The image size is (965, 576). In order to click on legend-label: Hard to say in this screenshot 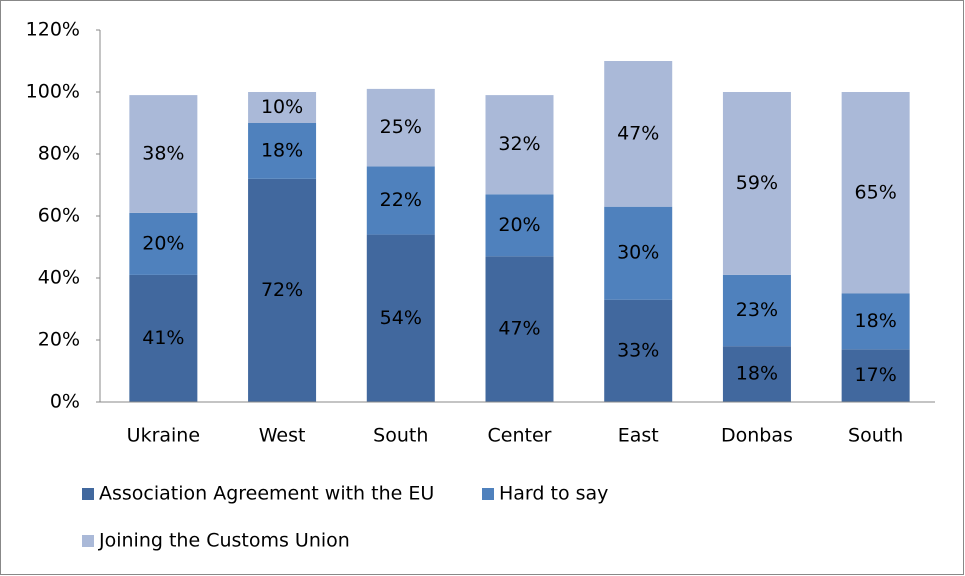, I will do `click(553, 494)`.